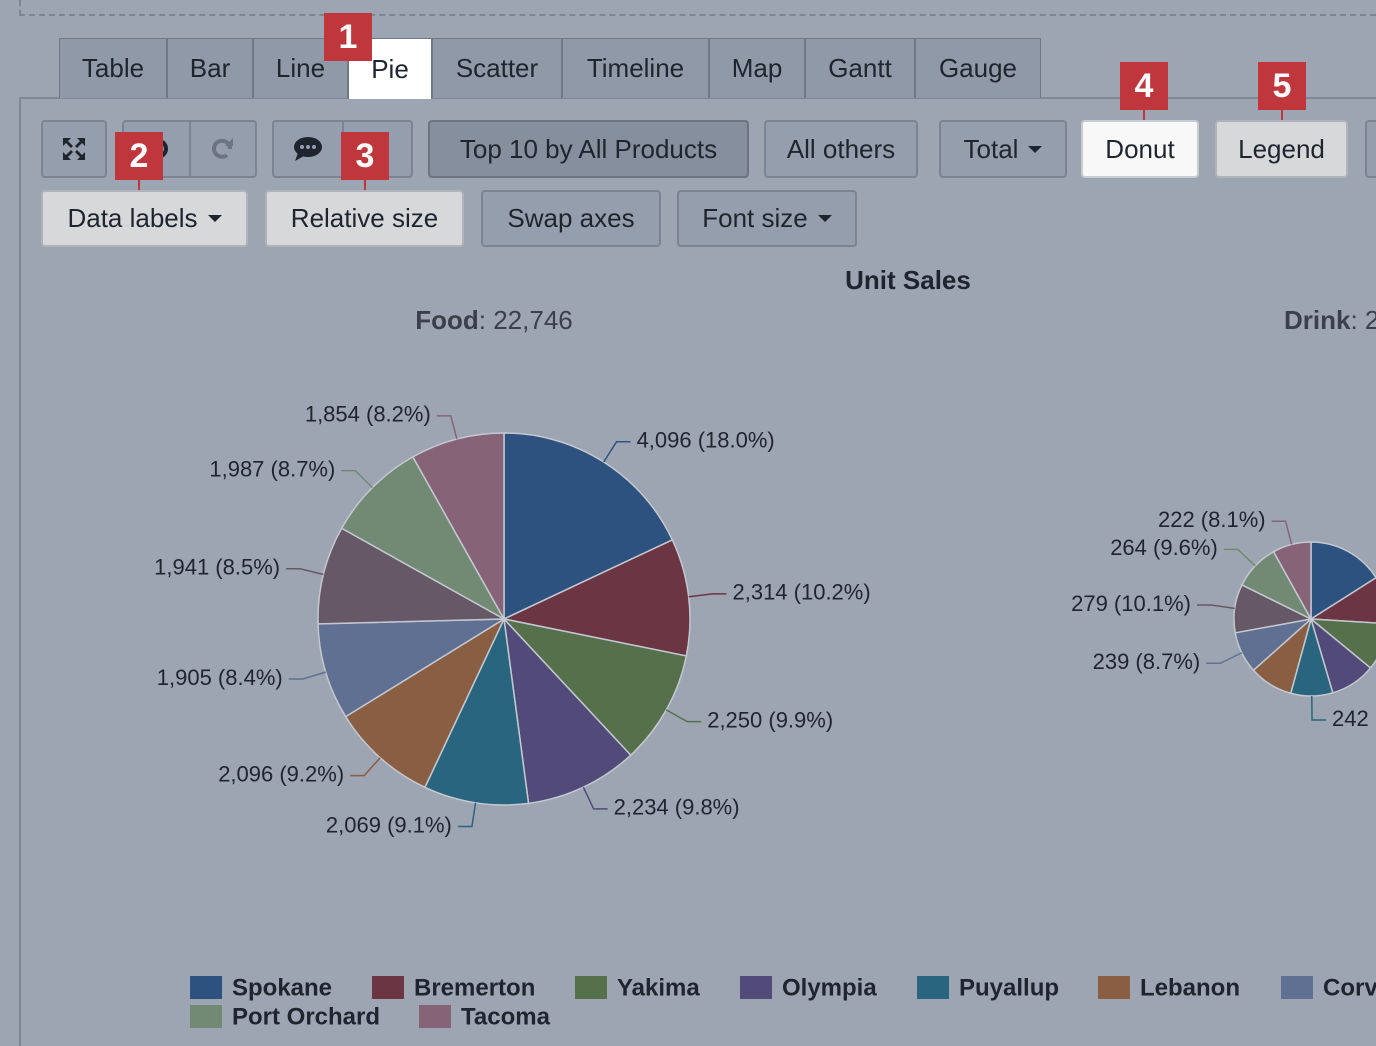  What do you see at coordinates (1147, 661) in the screenshot?
I see `data-label: 239 (8.7%)` at bounding box center [1147, 661].